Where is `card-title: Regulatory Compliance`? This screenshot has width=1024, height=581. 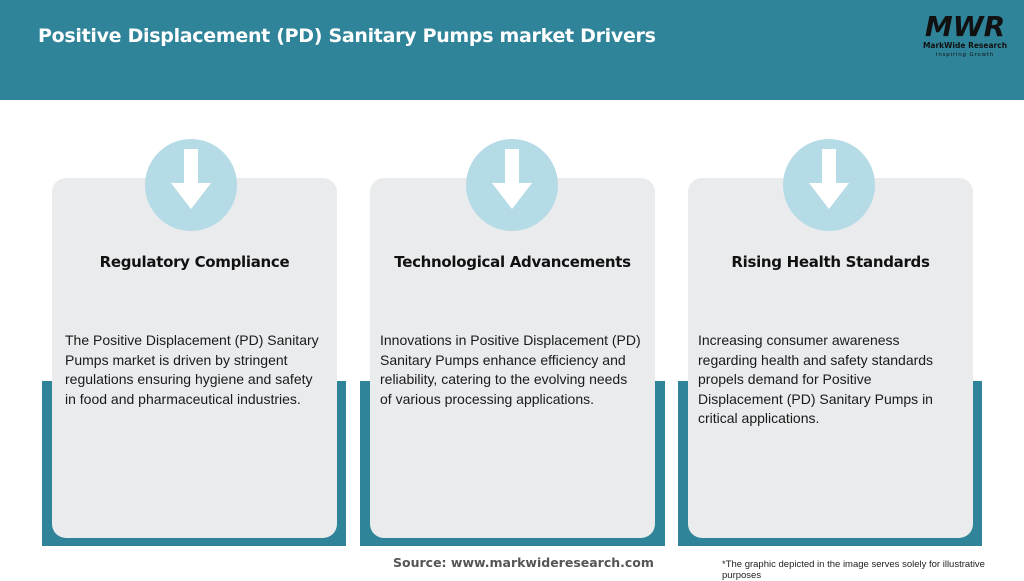 card-title: Regulatory Compliance is located at coordinates (194, 262).